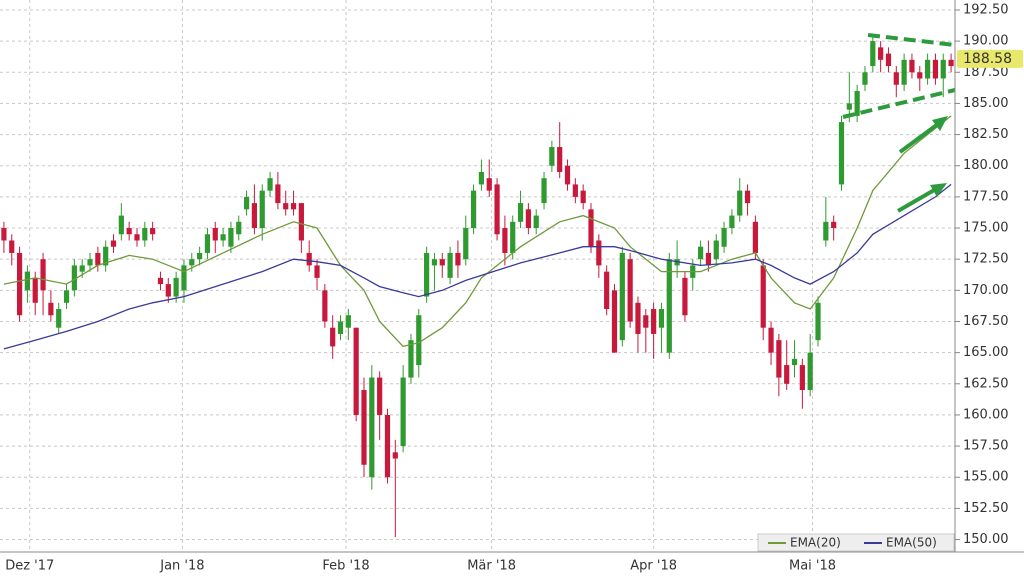 This screenshot has height=580, width=1024. I want to click on y-tick-label: 185.00, so click(986, 103).